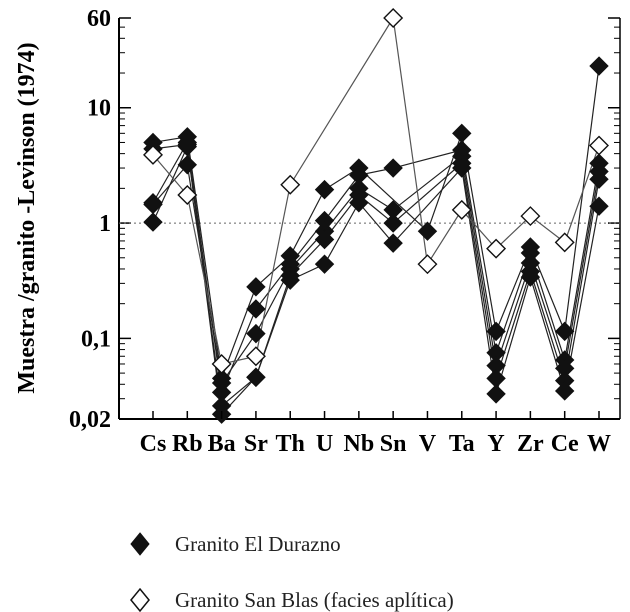 The height and width of the screenshot is (612, 630). What do you see at coordinates (96, 339) in the screenshot?
I see `y-tick-label: 0,1` at bounding box center [96, 339].